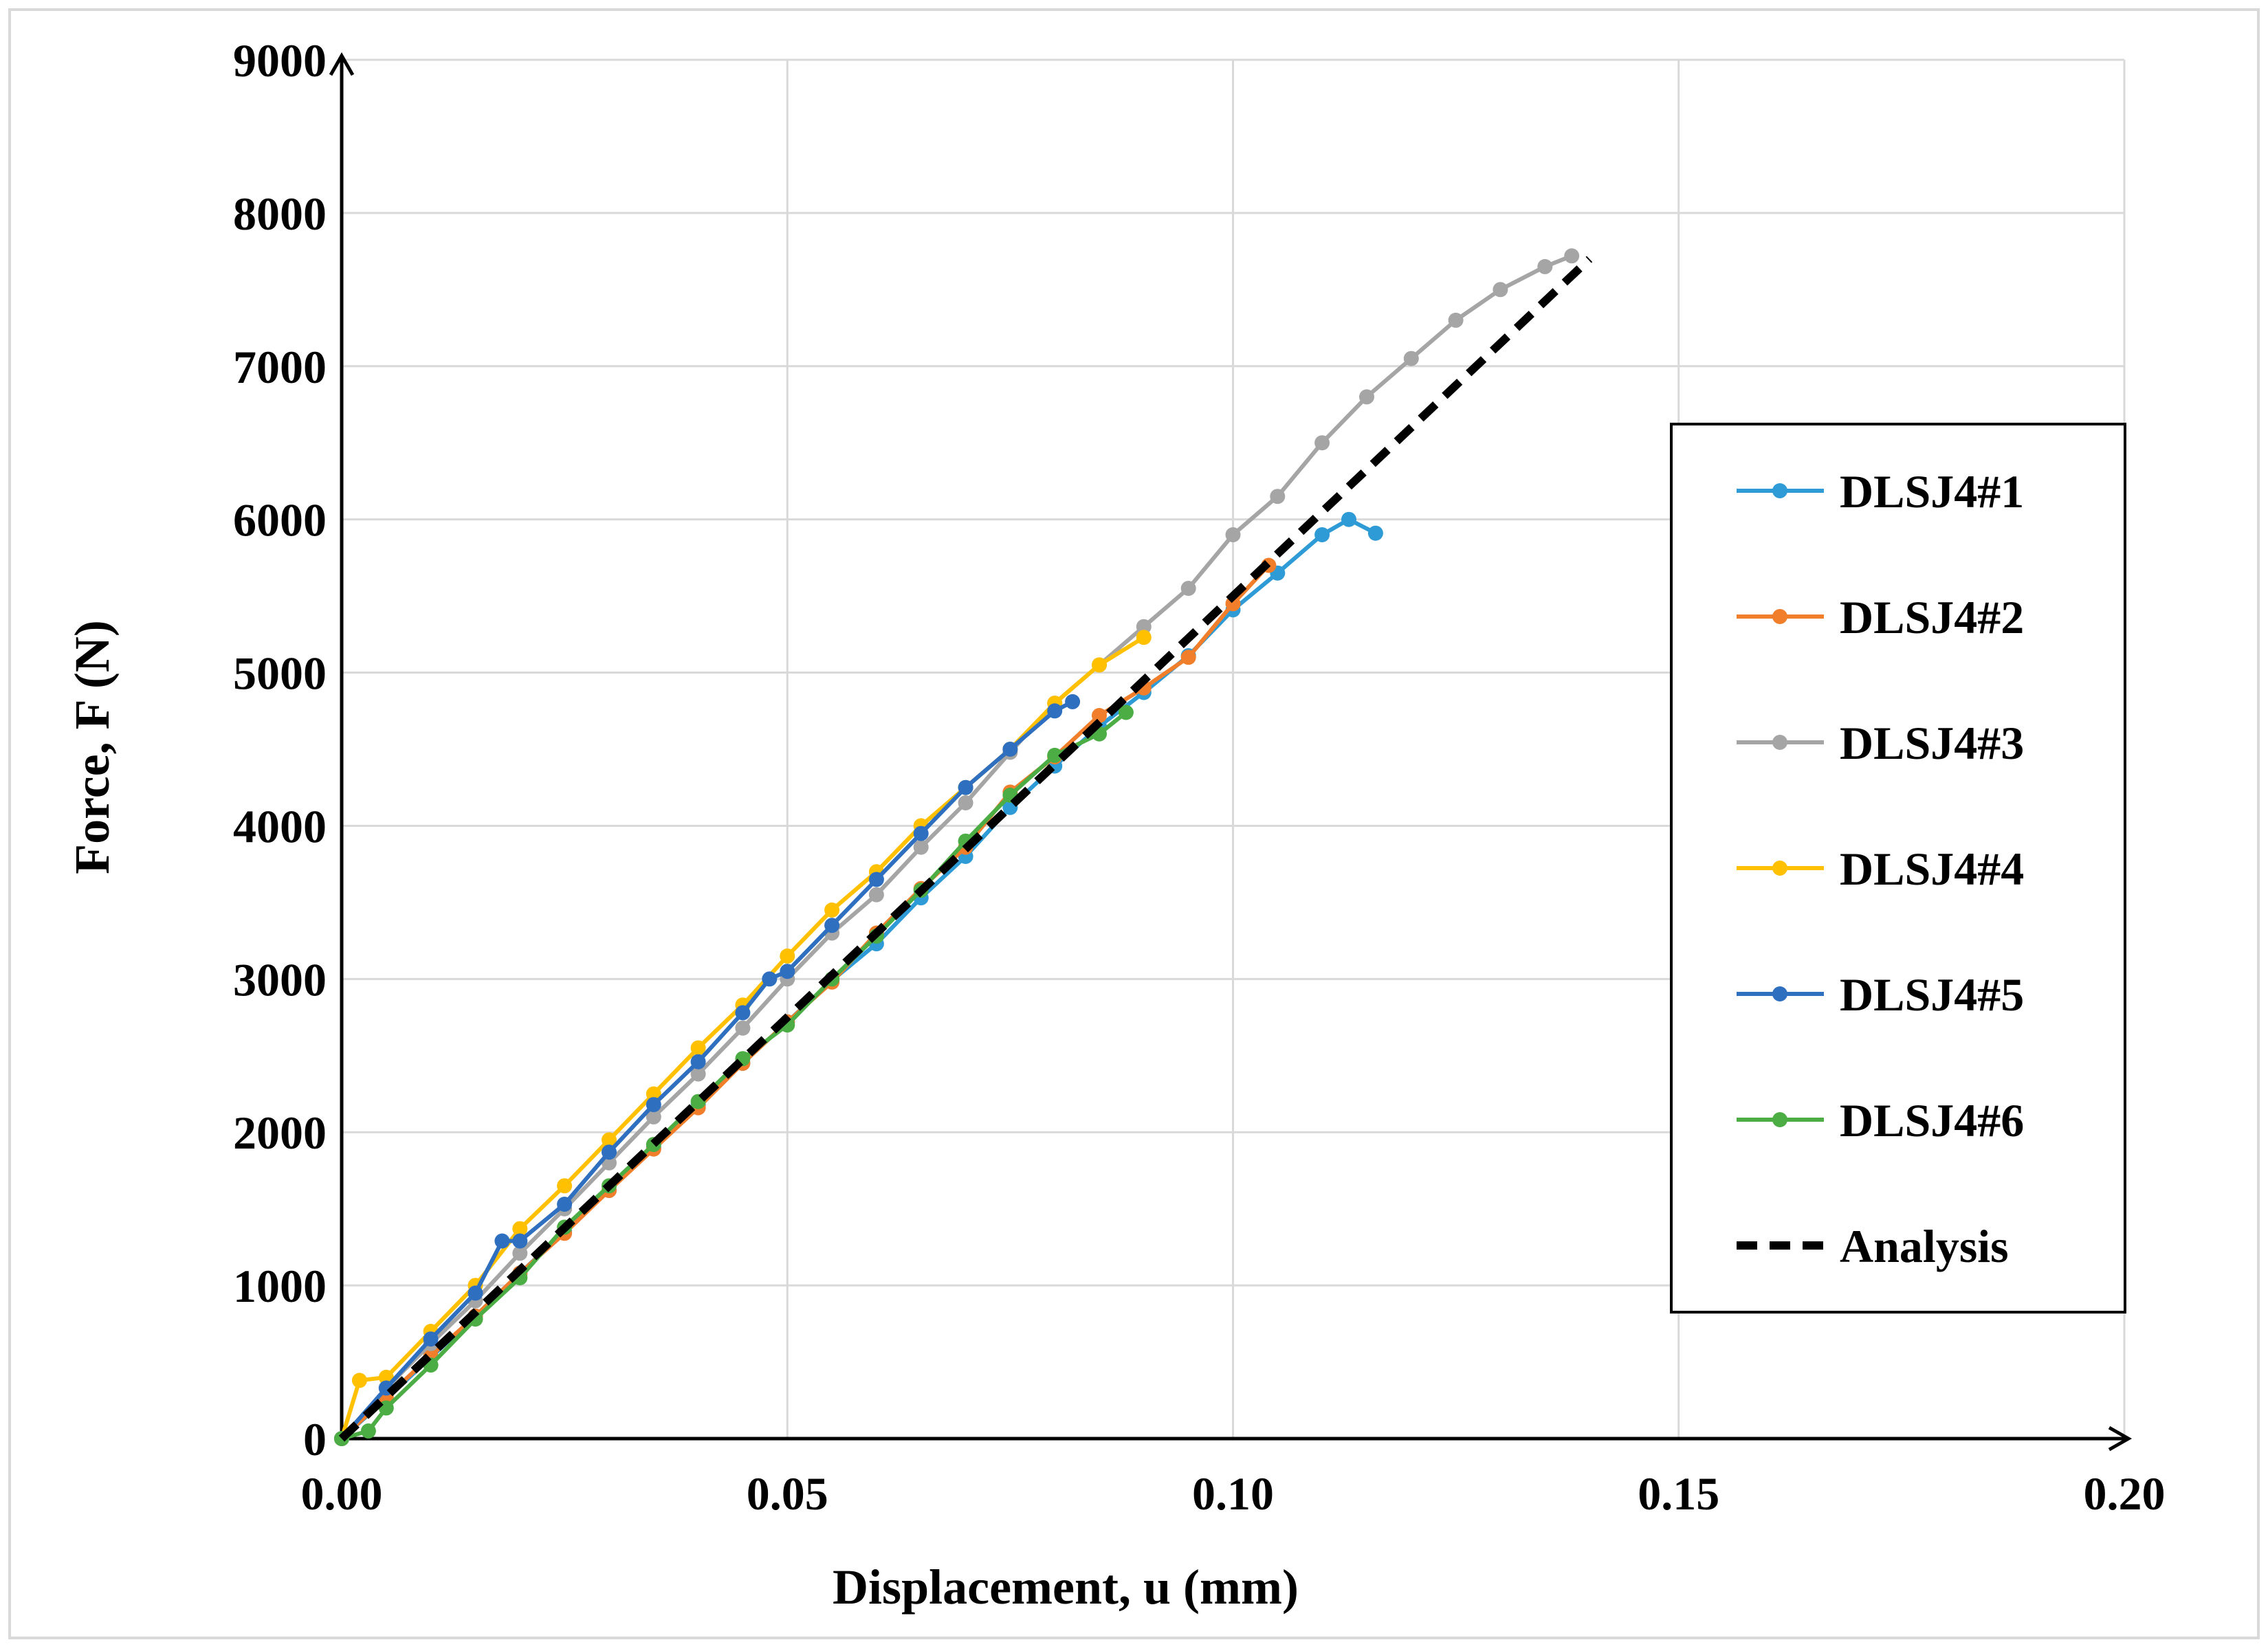 The height and width of the screenshot is (1651, 2268). What do you see at coordinates (280, 1133) in the screenshot?
I see `y-tick-label: 2000` at bounding box center [280, 1133].